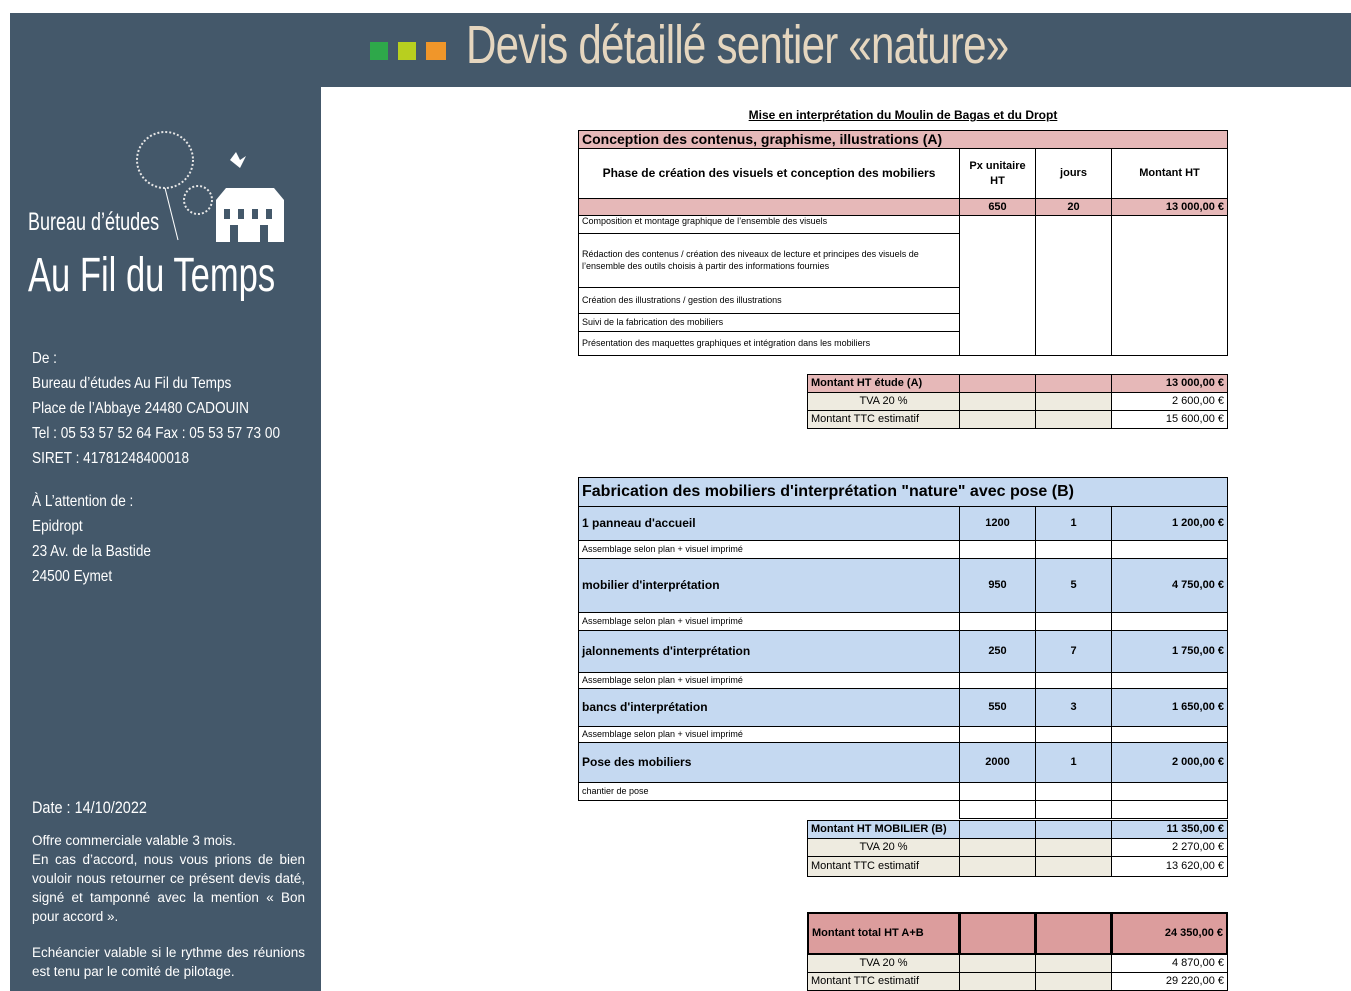 This screenshot has height=991, width=1351. I want to click on item-amount: 4 750,00 €, so click(1169, 585).